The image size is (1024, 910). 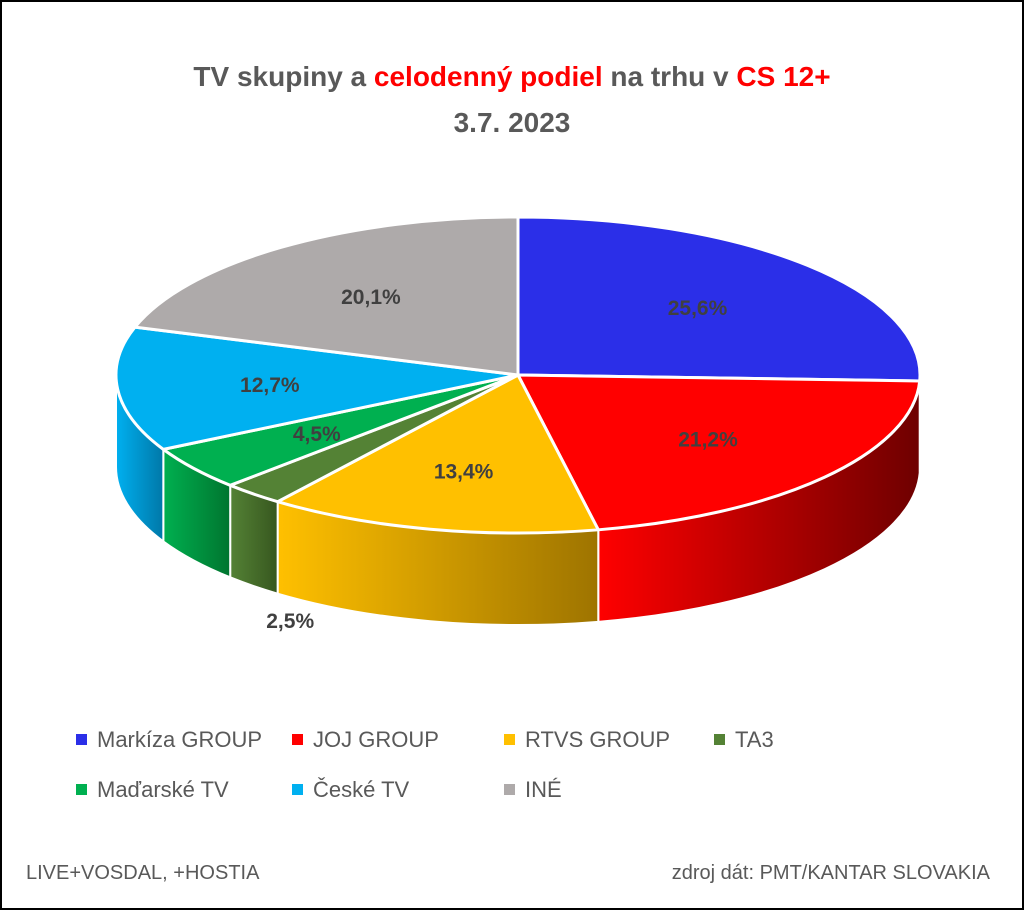 I want to click on title-part-3: na trhu v, so click(x=669, y=76).